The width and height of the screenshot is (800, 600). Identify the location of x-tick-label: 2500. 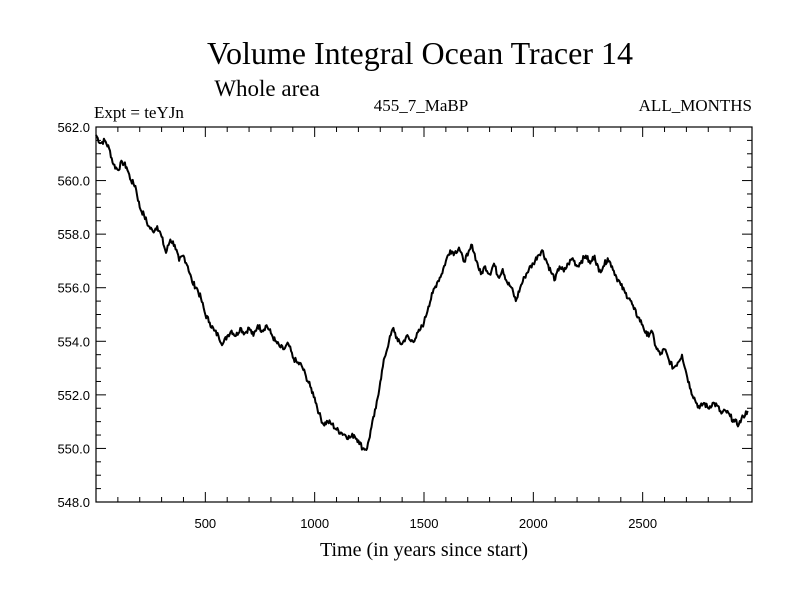
(642, 523).